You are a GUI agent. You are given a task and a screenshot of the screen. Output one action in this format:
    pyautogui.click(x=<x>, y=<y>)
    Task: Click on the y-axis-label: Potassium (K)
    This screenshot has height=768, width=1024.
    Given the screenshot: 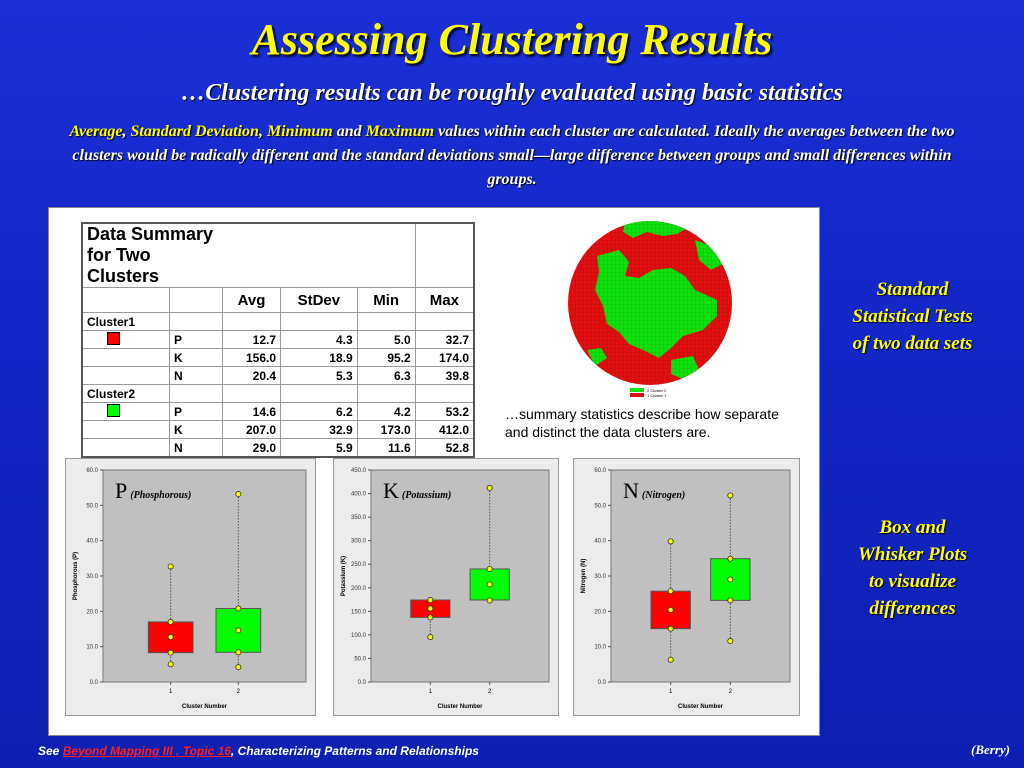 What is the action you would take?
    pyautogui.click(x=344, y=576)
    